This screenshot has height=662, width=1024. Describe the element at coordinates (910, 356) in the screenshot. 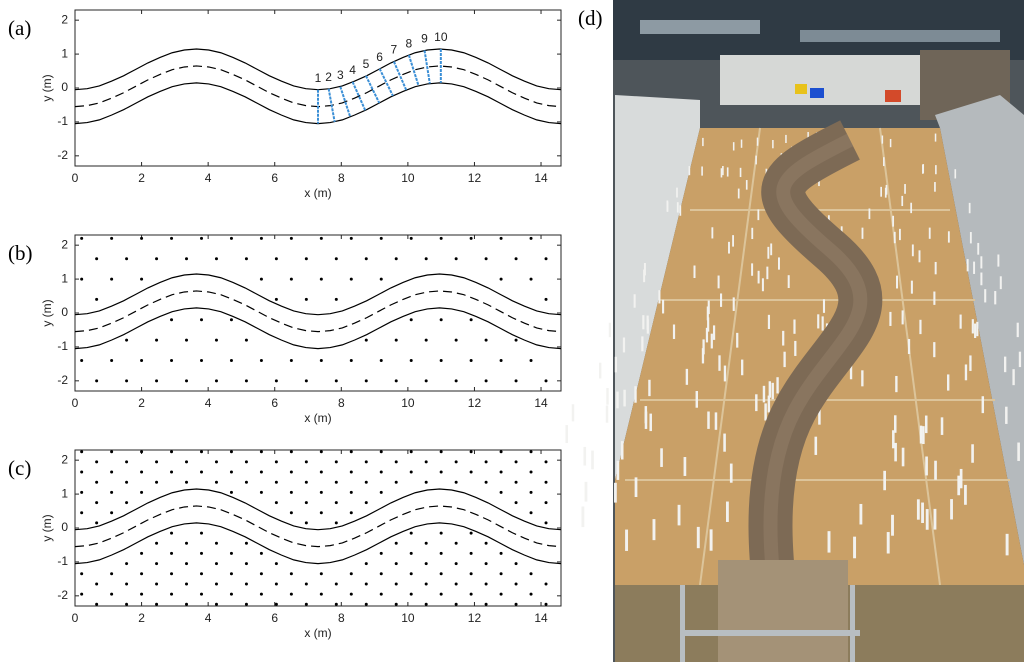

I see `floor-seam` at that location.